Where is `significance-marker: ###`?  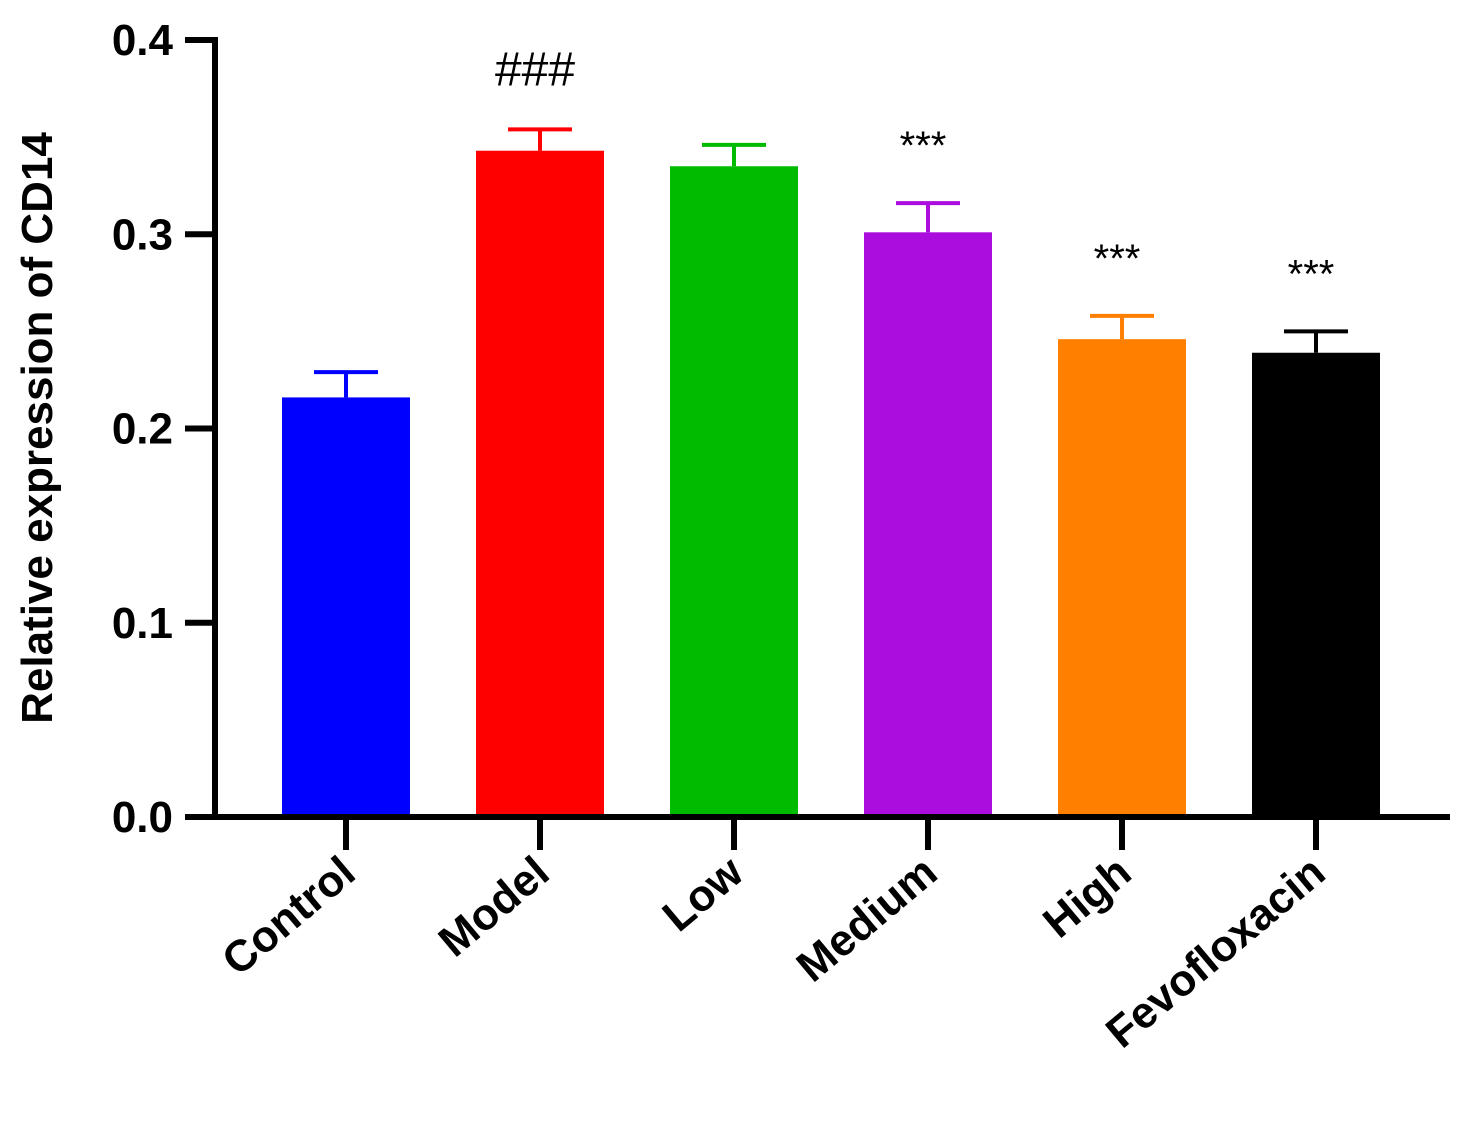
significance-marker: ### is located at coordinates (535, 69).